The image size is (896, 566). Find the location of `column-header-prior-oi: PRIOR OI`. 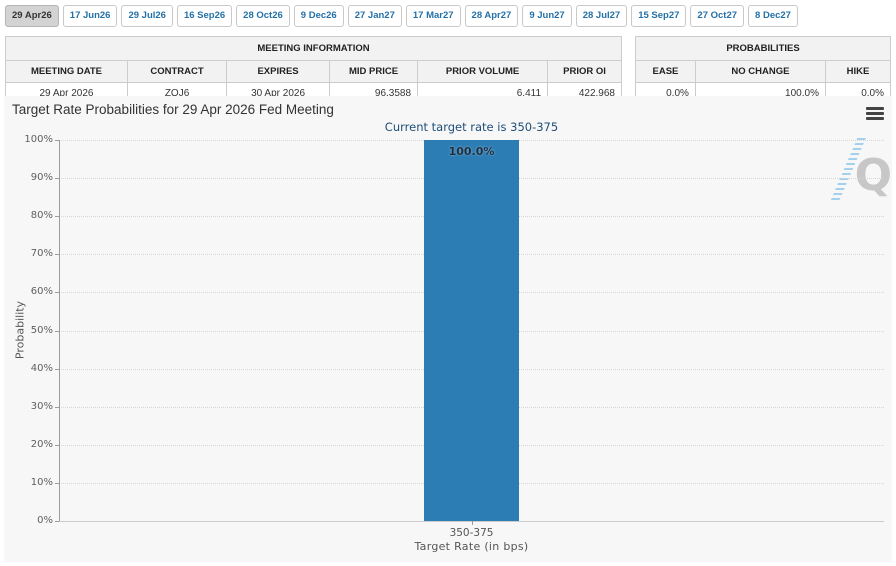

column-header-prior-oi: PRIOR OI is located at coordinates (584, 71).